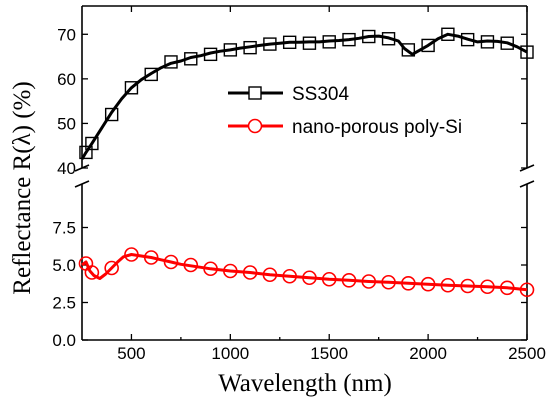 The image size is (550, 404). What do you see at coordinates (320, 94) in the screenshot?
I see `legend-label-0: SS304` at bounding box center [320, 94].